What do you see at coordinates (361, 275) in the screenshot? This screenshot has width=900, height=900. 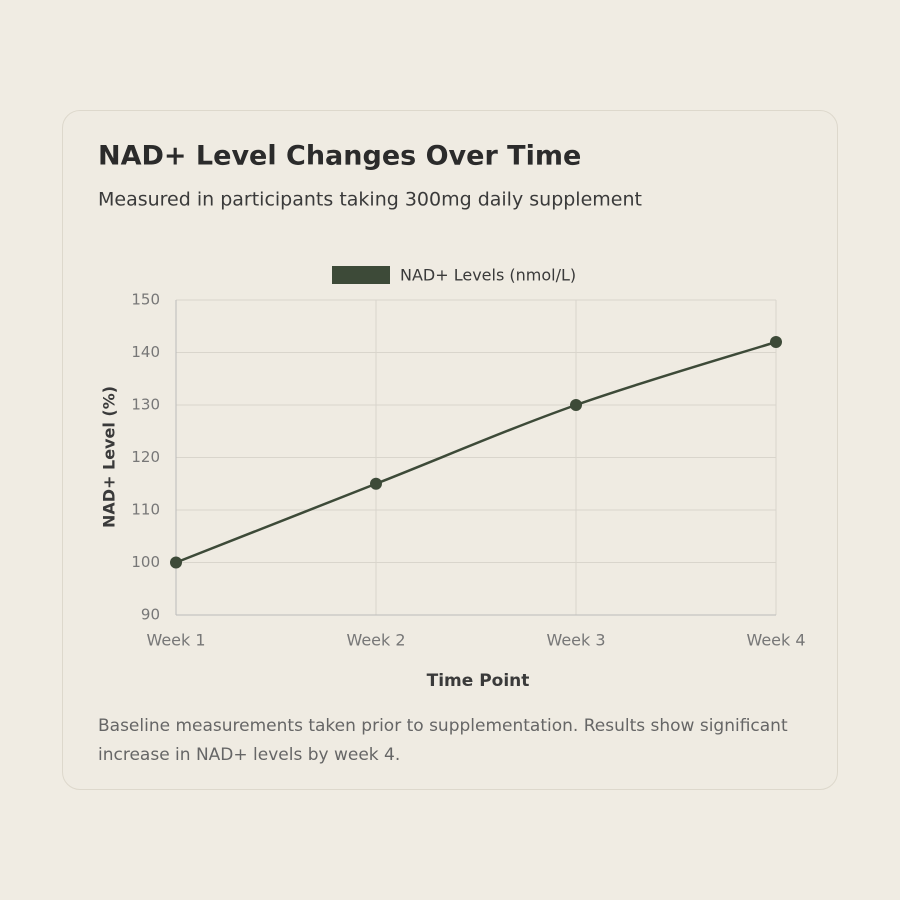 I see `legend-swatch` at bounding box center [361, 275].